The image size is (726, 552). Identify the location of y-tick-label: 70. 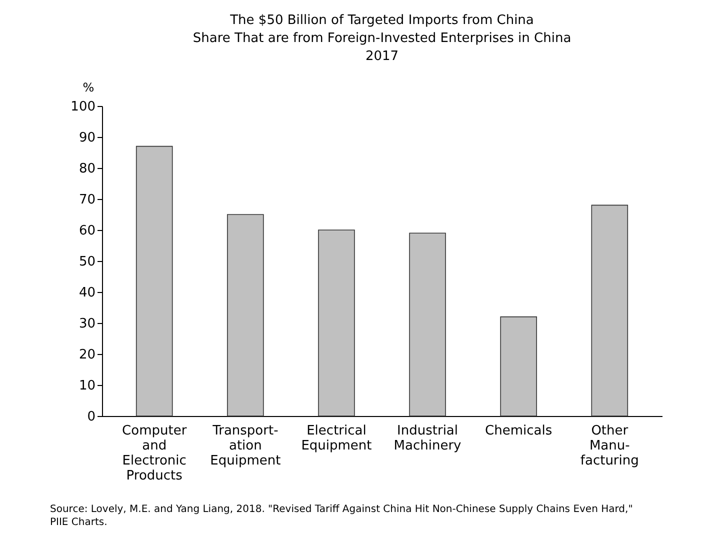
(87, 200).